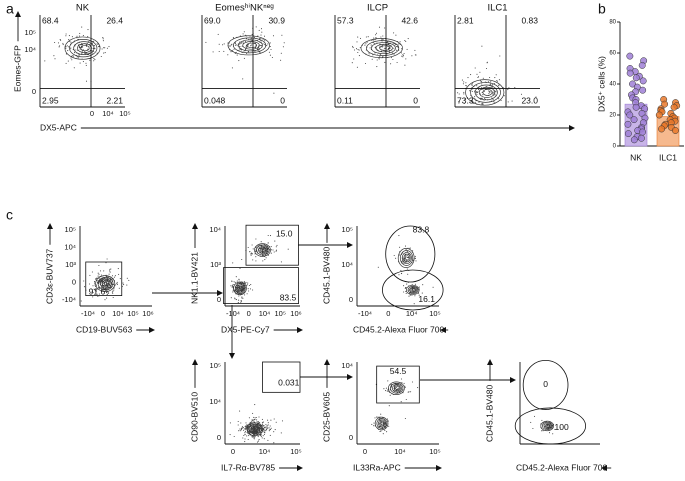  What do you see at coordinates (215, 229) in the screenshot?
I see `y-tick-label: 10⁴` at bounding box center [215, 229].